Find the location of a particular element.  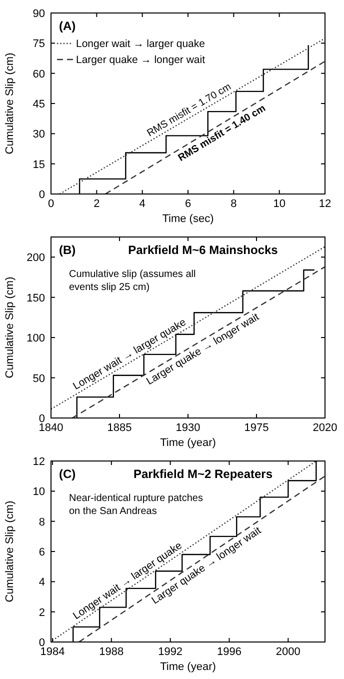

legend-label: Longer wait → larger quake is located at coordinates (141, 44).